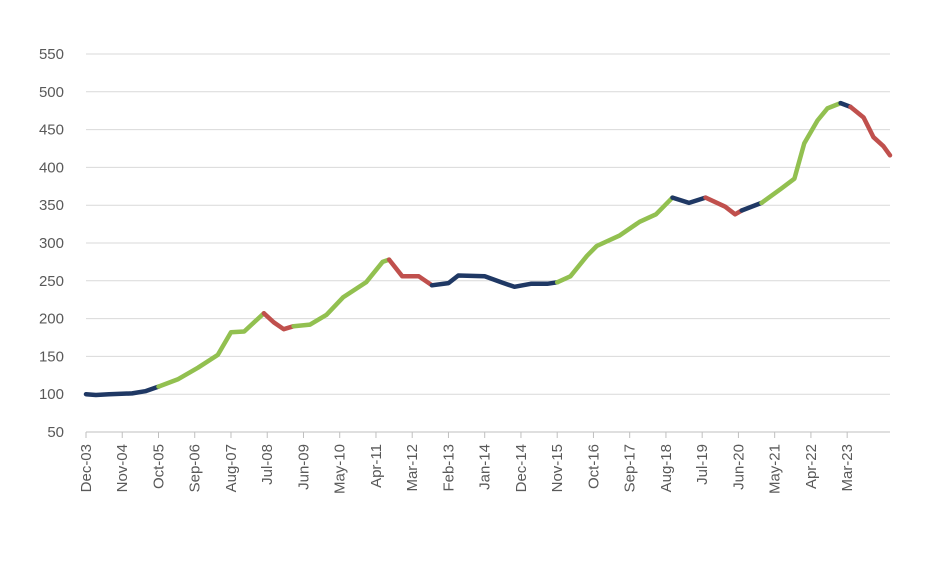 This screenshot has height=576, width=936. Describe the element at coordinates (195, 468) in the screenshot. I see `x-tick-label: Sep-06` at that location.